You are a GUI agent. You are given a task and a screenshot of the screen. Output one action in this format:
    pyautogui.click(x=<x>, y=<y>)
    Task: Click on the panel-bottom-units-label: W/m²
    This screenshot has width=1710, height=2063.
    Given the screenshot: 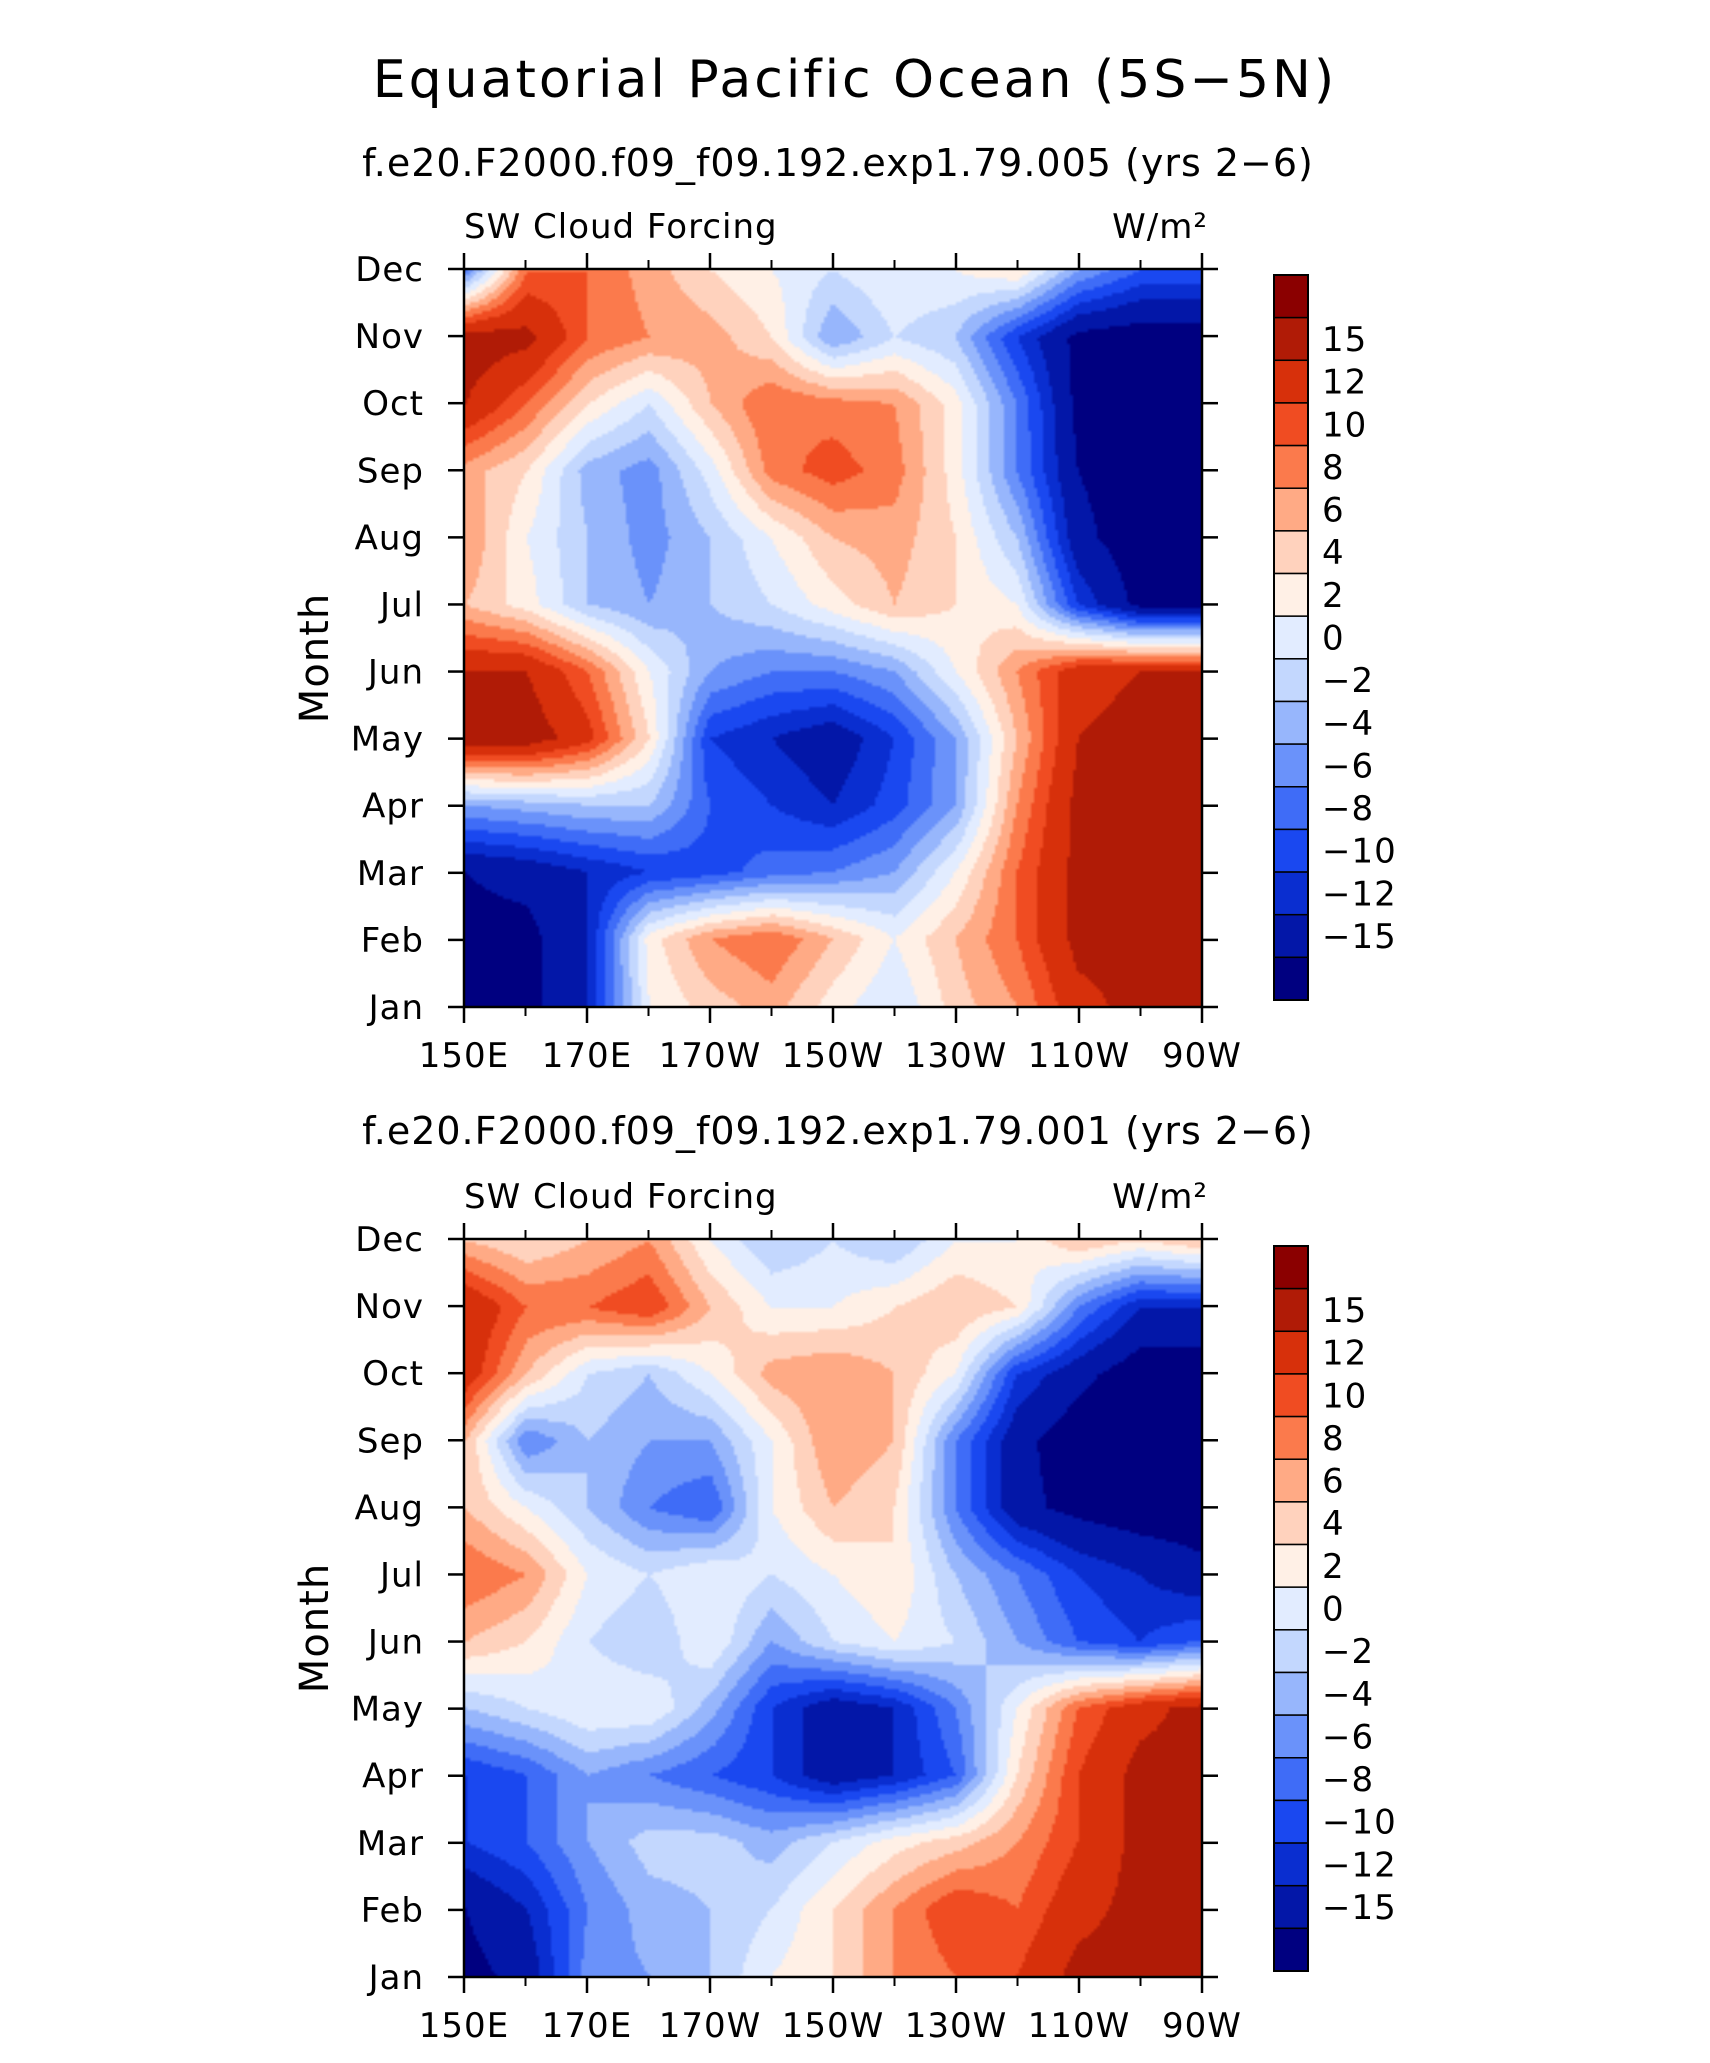 What is the action you would take?
    pyautogui.click(x=1160, y=1197)
    